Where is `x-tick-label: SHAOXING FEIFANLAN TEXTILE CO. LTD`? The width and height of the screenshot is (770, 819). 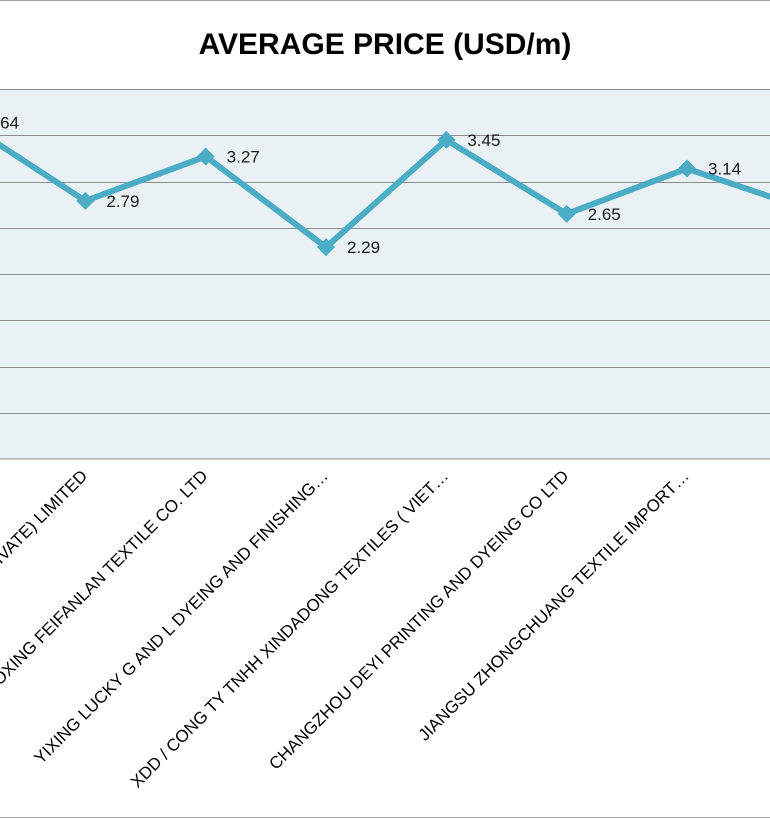
x-tick-label: SHAOXING FEIFANLAN TEXTILE CO. LTD is located at coordinates (105, 589).